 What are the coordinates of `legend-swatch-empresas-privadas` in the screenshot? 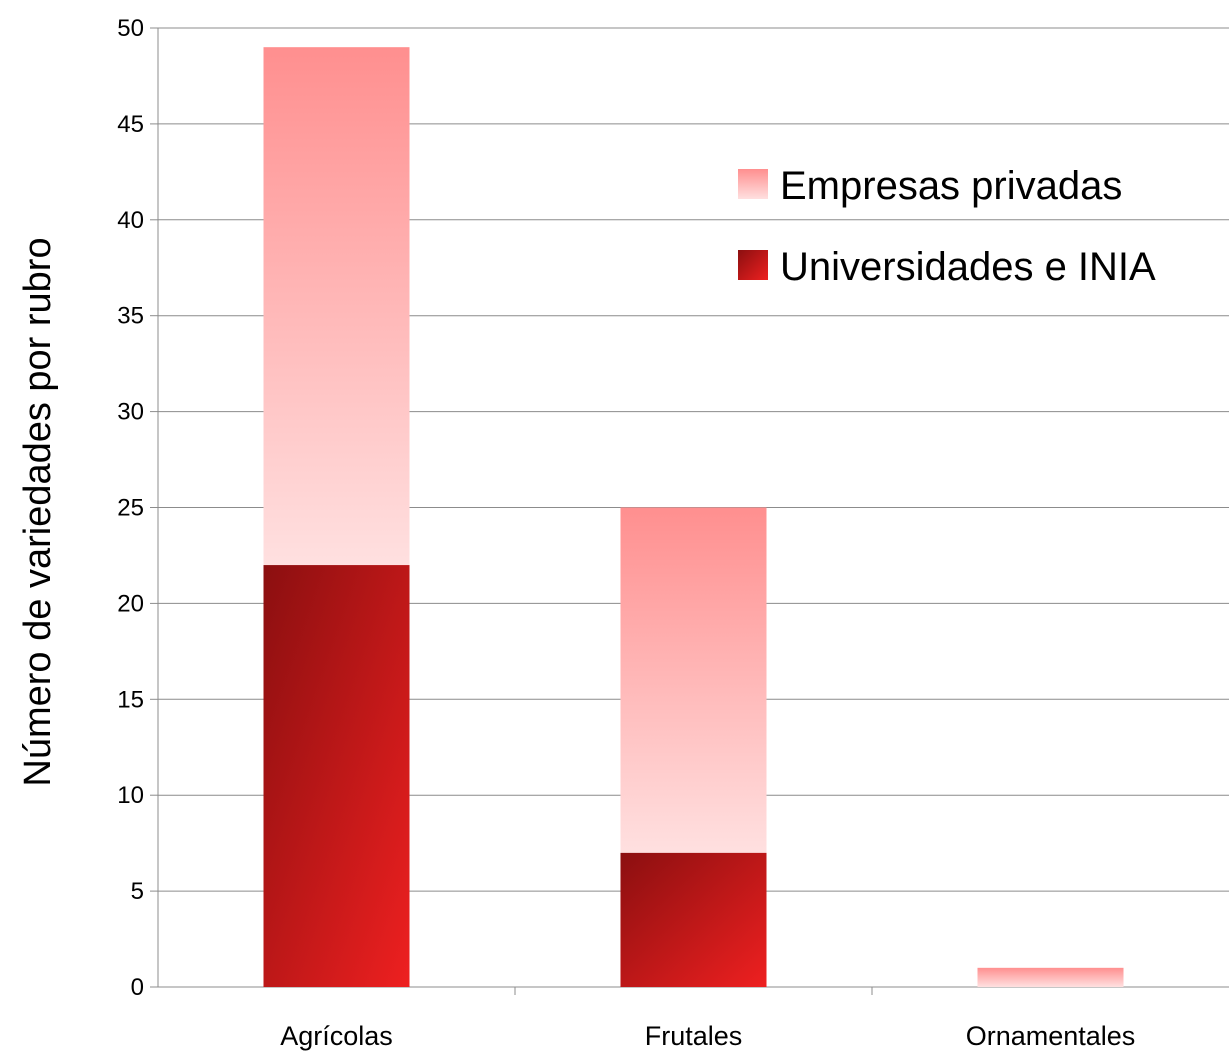 It's located at (753, 184).